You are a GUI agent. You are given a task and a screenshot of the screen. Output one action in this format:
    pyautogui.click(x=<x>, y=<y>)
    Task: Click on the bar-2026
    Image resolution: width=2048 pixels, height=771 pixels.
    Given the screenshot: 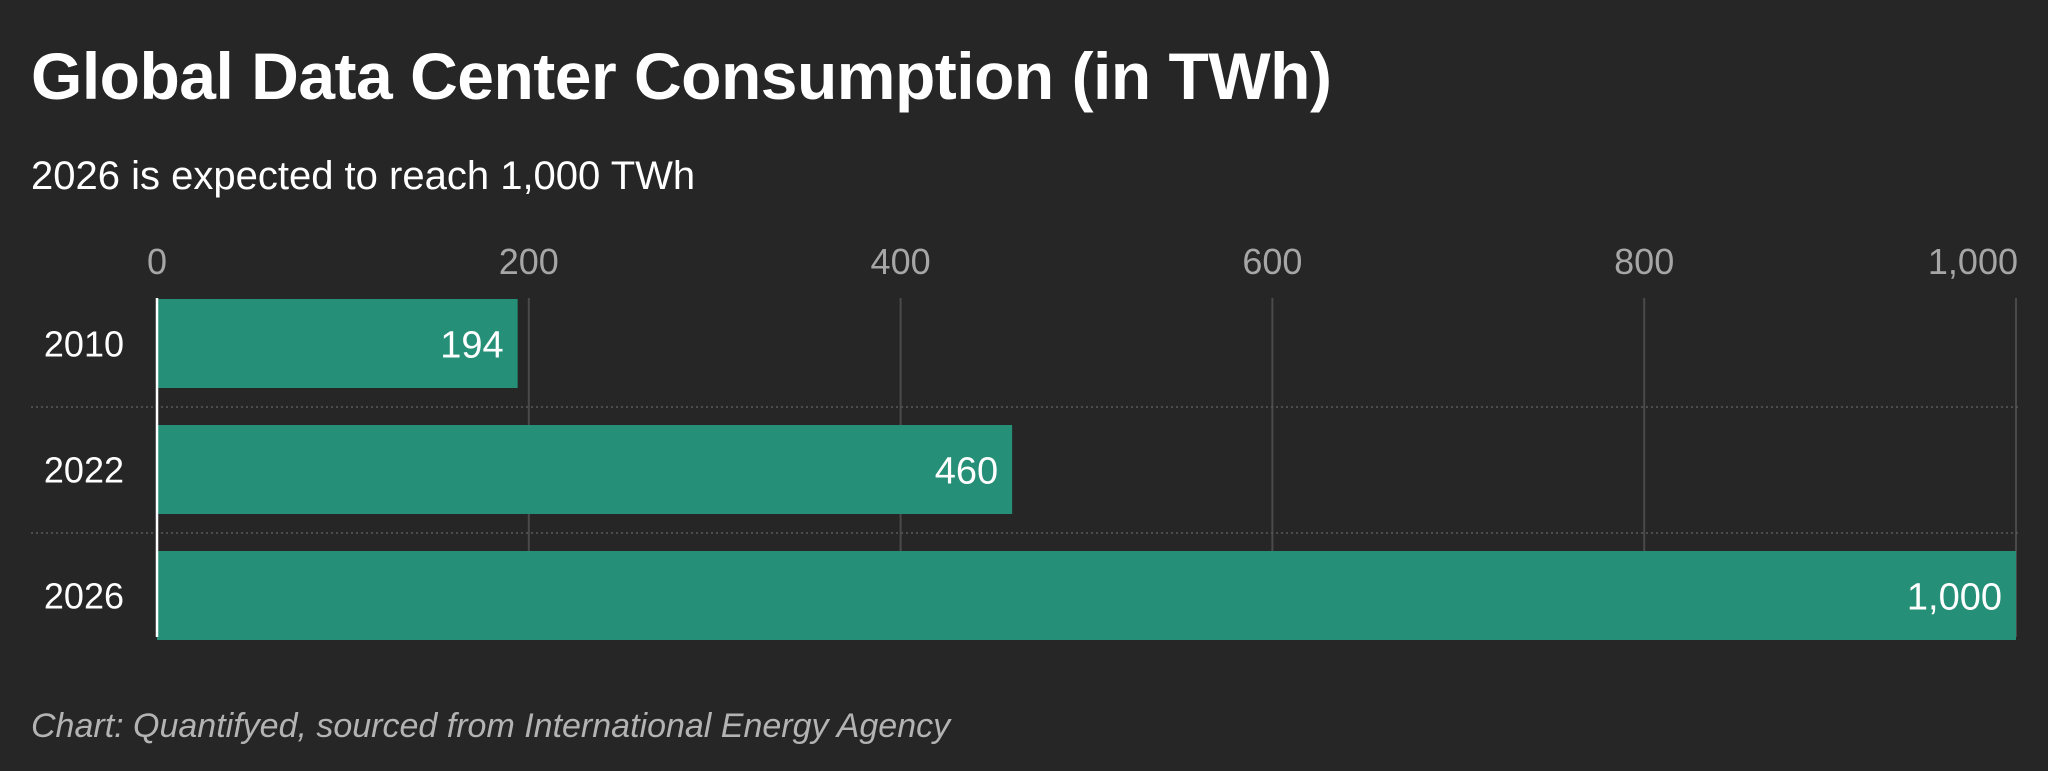 What is the action you would take?
    pyautogui.click(x=1086, y=595)
    